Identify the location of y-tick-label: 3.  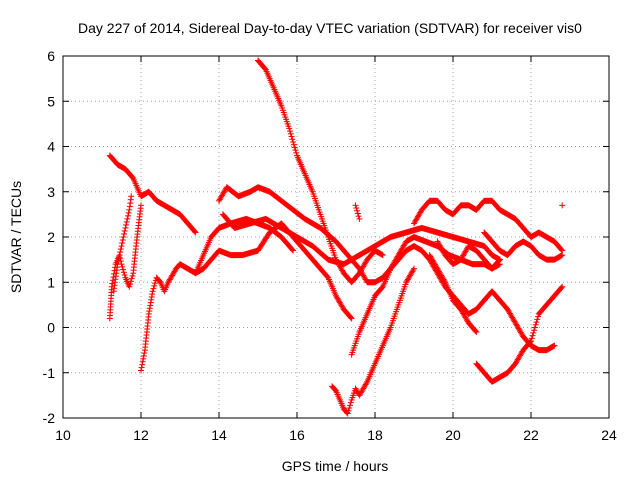
(51, 192).